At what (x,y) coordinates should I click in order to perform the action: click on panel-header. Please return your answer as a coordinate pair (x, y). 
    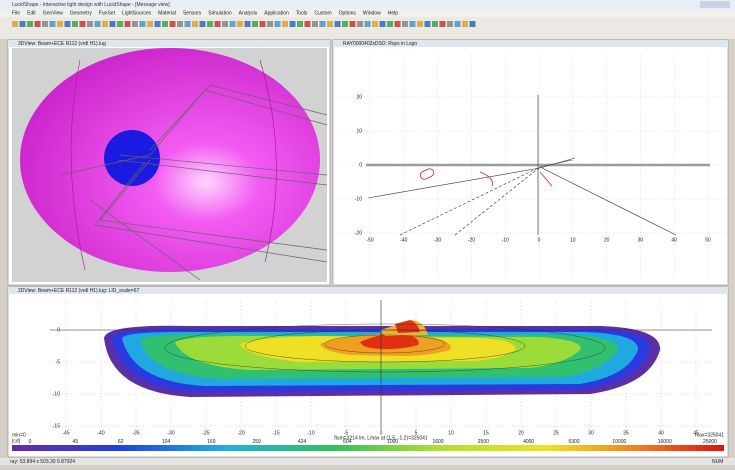
    Looking at the image, I should click on (368, 290).